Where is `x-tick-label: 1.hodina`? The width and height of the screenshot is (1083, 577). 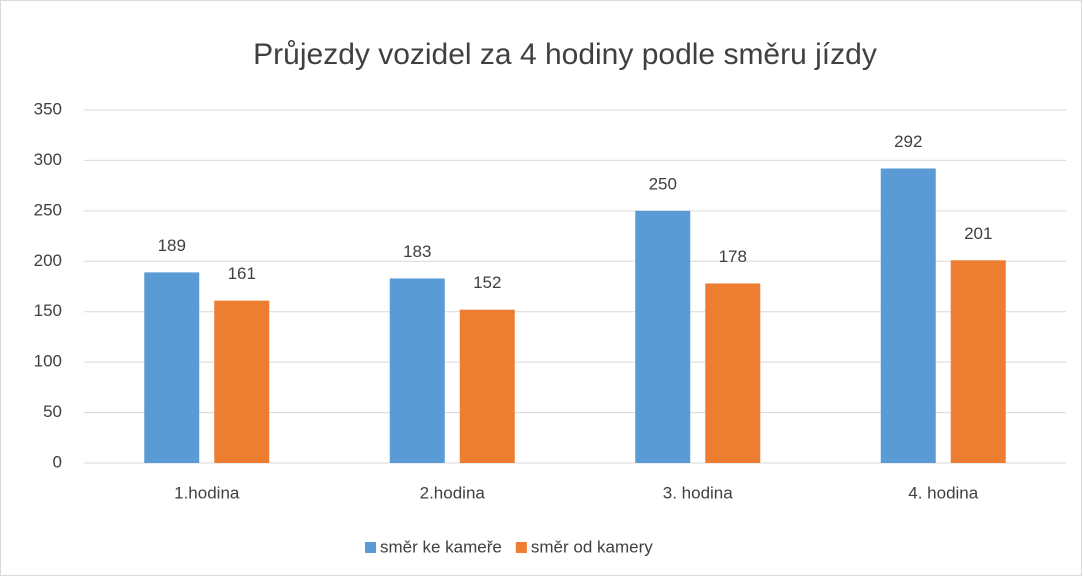 x-tick-label: 1.hodina is located at coordinates (207, 492).